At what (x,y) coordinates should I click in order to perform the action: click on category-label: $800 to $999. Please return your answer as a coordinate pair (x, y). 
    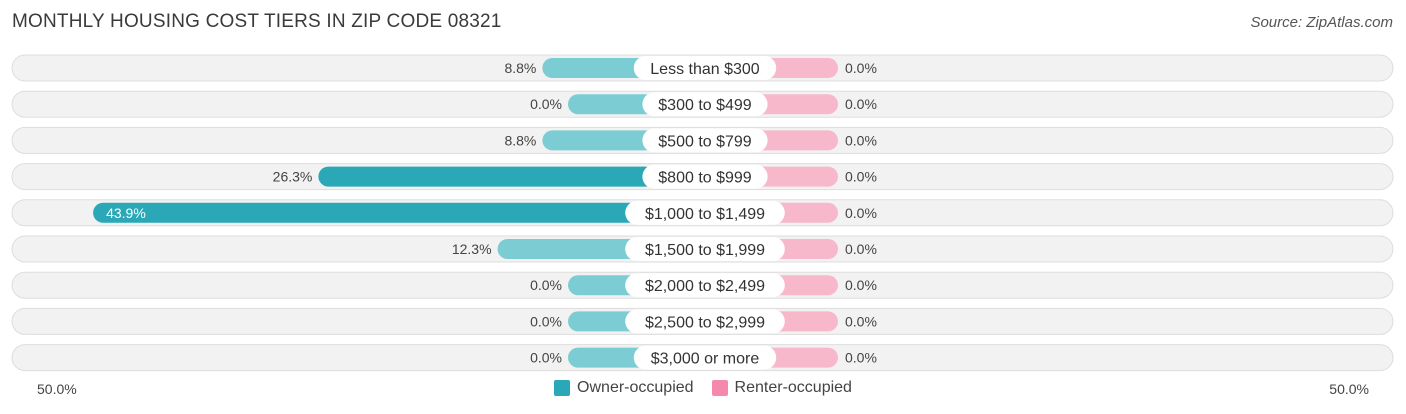
    Looking at the image, I should click on (705, 178).